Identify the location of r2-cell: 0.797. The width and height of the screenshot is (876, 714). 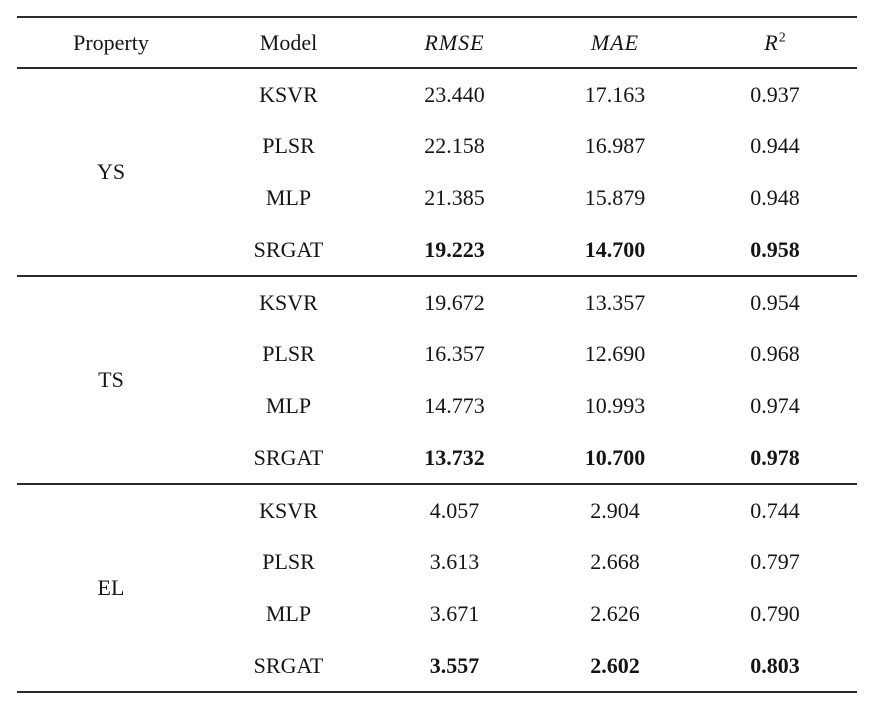
(775, 561).